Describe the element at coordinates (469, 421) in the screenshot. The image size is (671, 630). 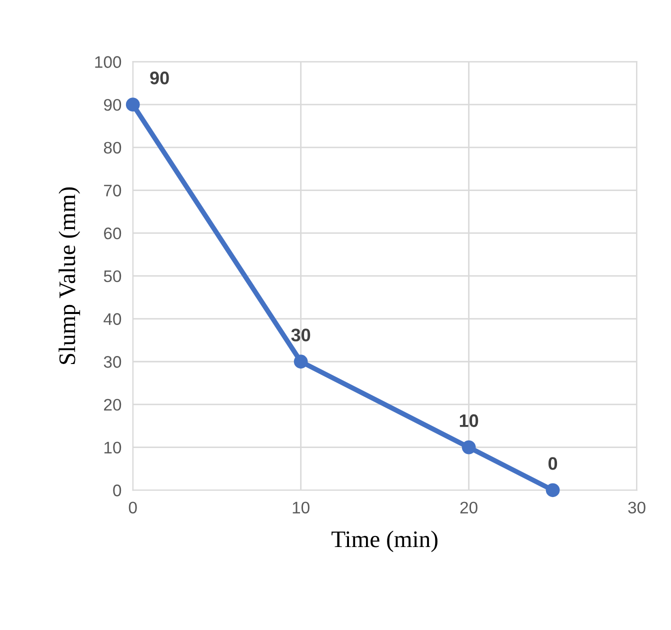
I see `data-label: 10` at that location.